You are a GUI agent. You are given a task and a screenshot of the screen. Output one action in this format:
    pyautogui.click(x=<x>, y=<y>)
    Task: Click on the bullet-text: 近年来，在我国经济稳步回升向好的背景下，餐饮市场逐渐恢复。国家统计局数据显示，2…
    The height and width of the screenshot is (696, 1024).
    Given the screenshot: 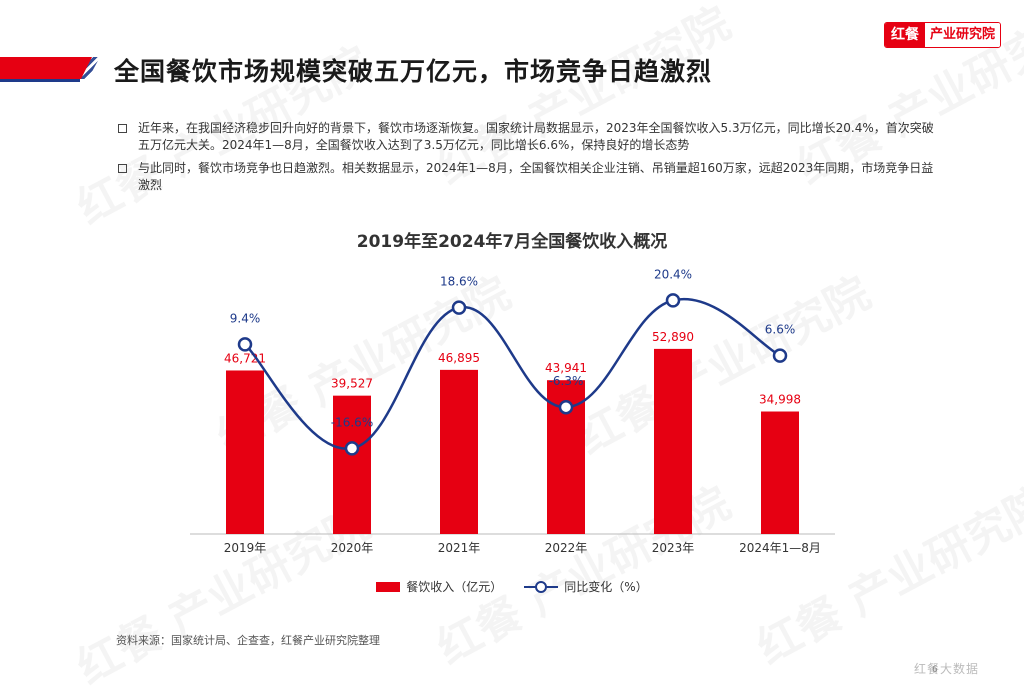 What is the action you would take?
    pyautogui.click(x=536, y=136)
    